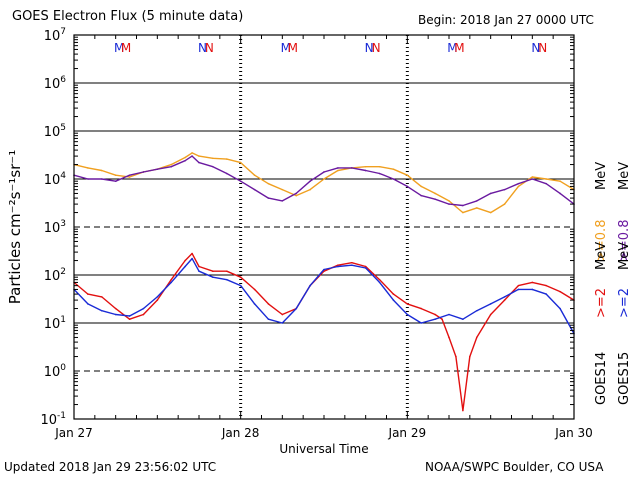 The width and height of the screenshot is (640, 480). I want to click on y-tick-label: 10¹, so click(55, 323).